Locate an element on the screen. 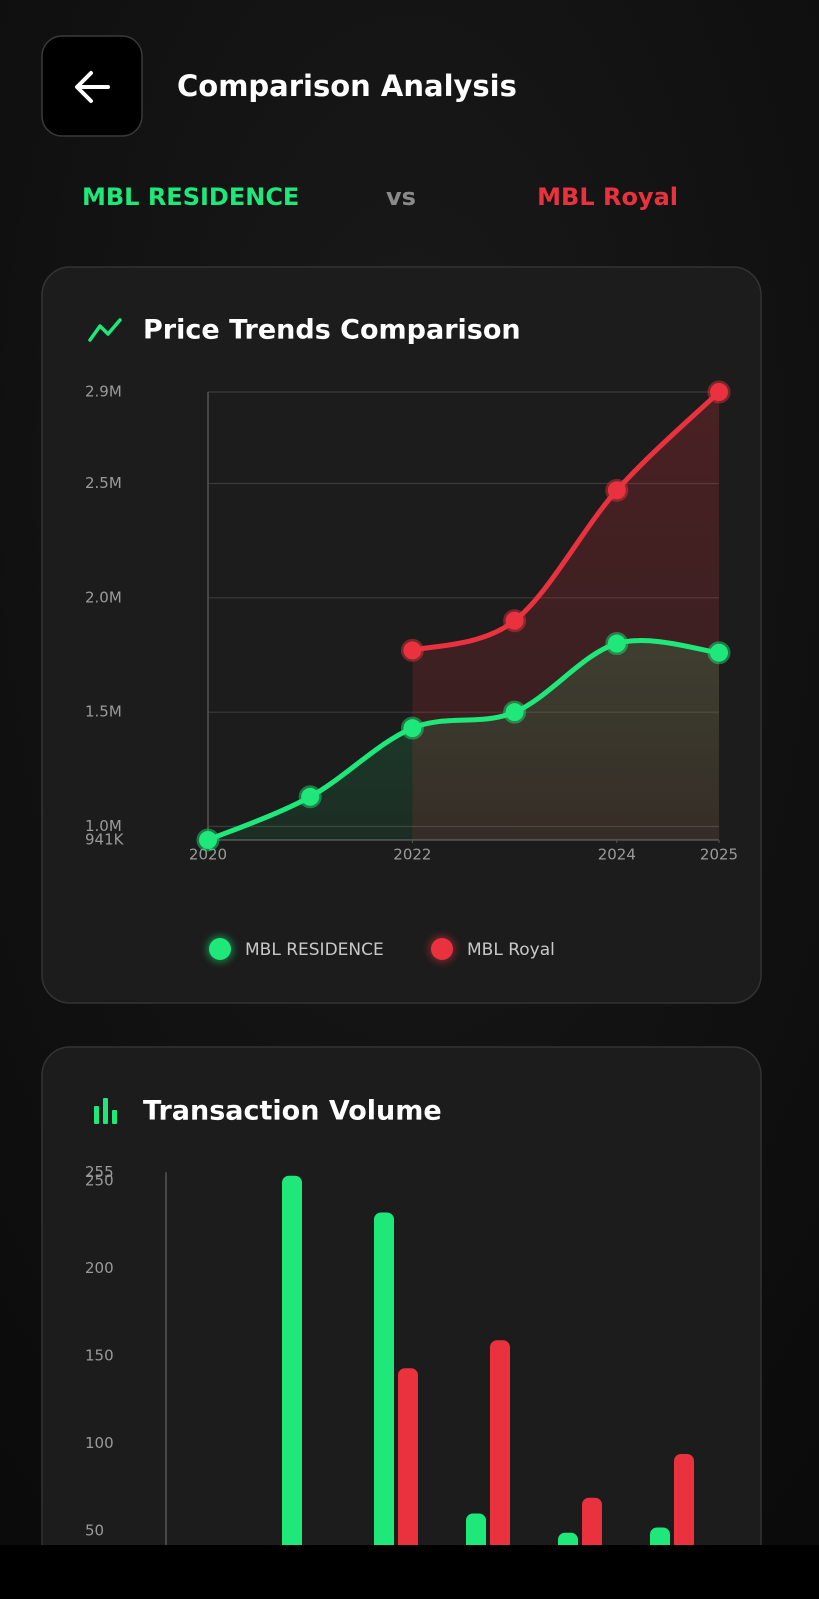 This screenshot has height=1599, width=819. legend-label: MBL RESIDENCE is located at coordinates (314, 950).